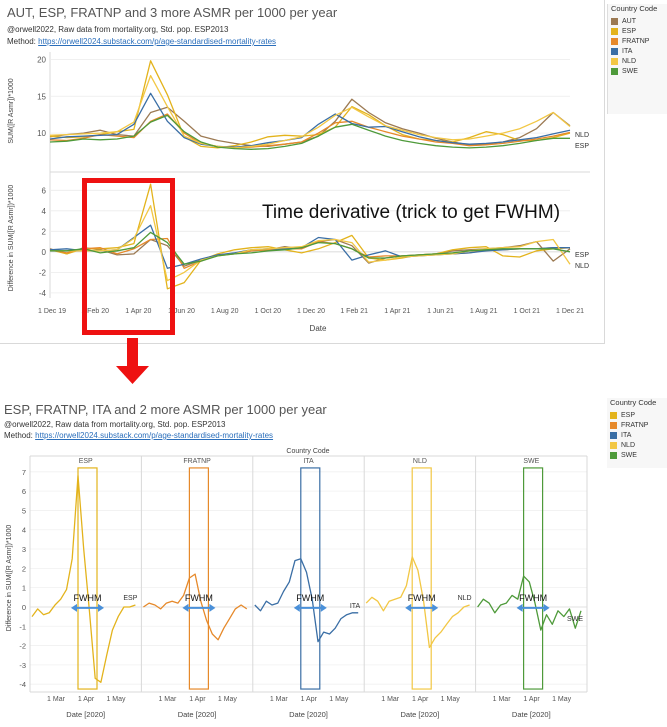  I want to click on y-tick-label: 3, so click(24, 549).